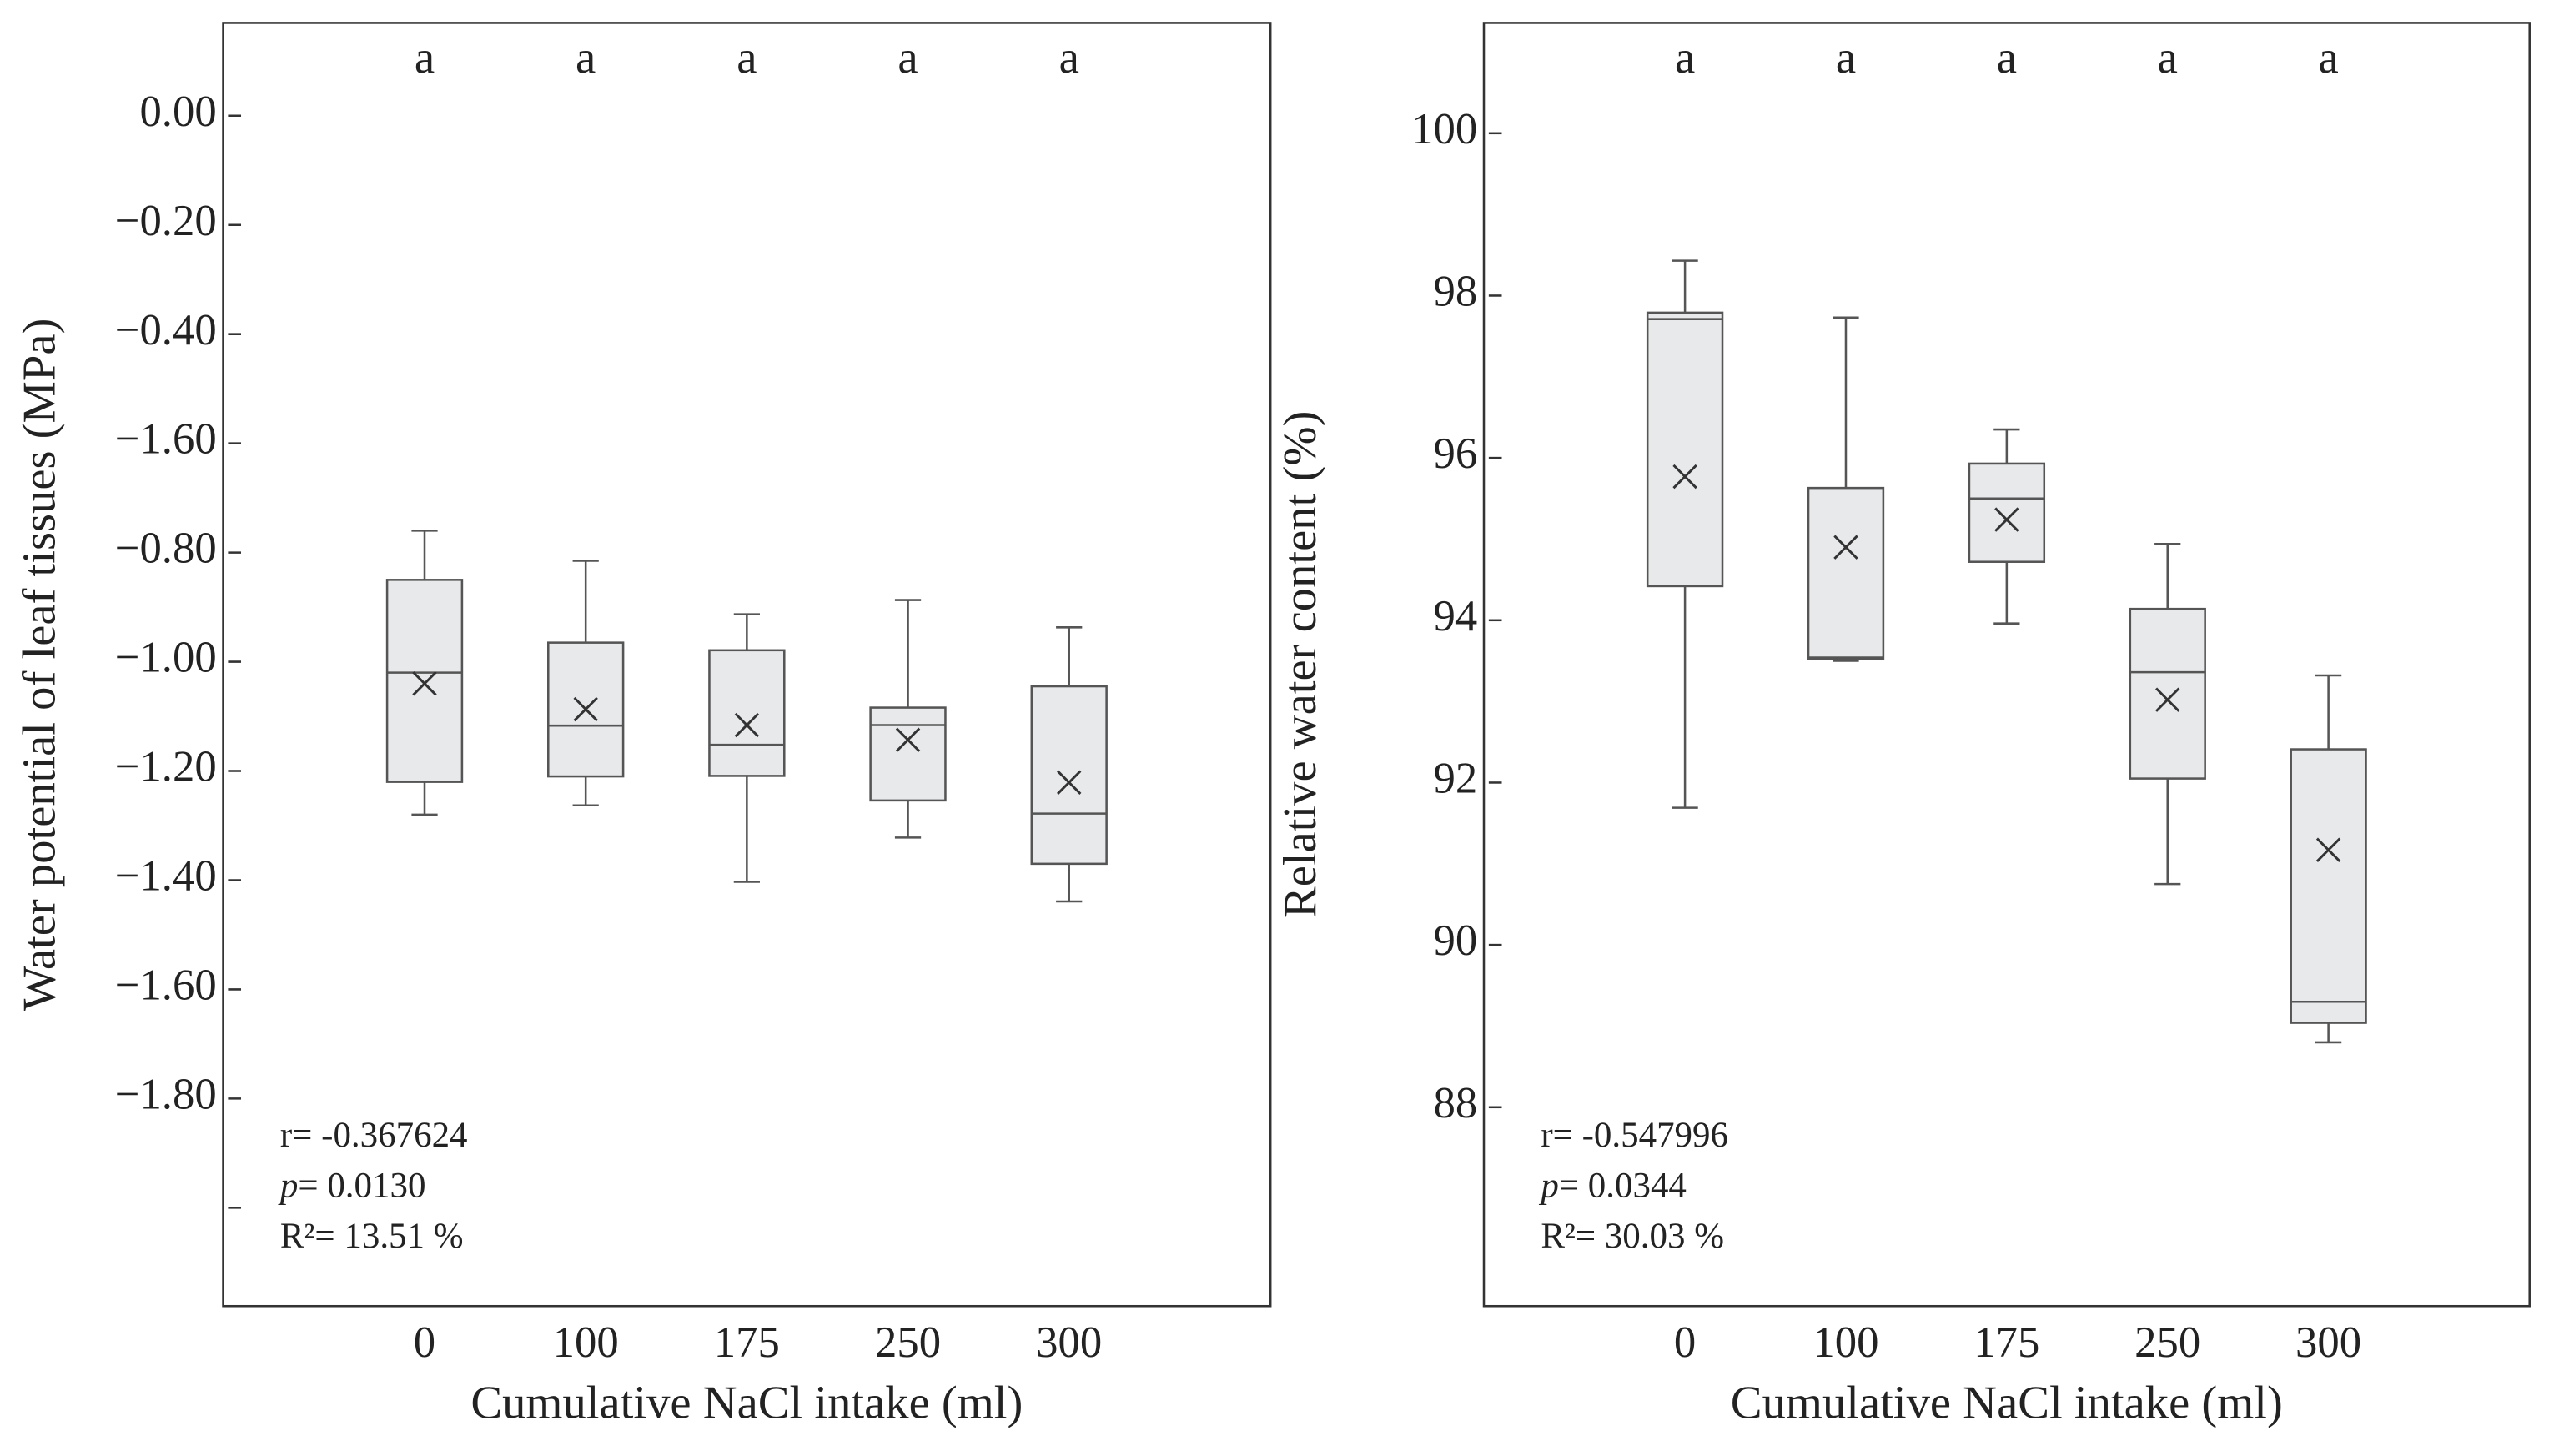  I want to click on y-tick-label: 92, so click(1455, 779).